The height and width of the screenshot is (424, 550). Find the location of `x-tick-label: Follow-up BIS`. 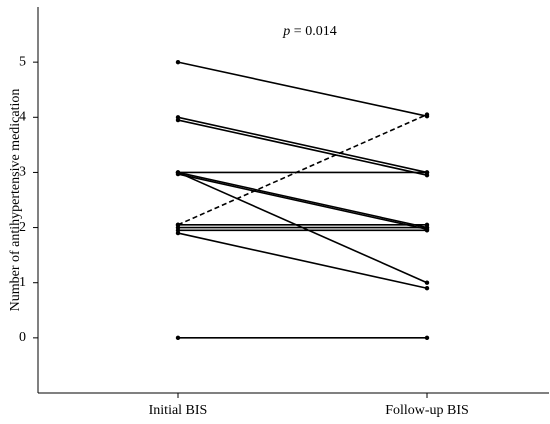

x-tick-label: Follow-up BIS is located at coordinates (427, 410).